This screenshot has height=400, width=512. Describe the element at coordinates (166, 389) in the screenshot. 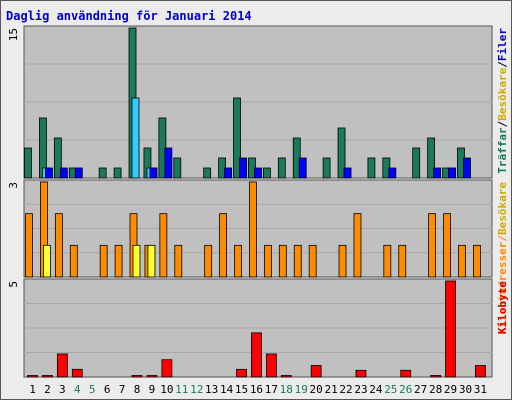

I see `x-tick-label: 10` at that location.